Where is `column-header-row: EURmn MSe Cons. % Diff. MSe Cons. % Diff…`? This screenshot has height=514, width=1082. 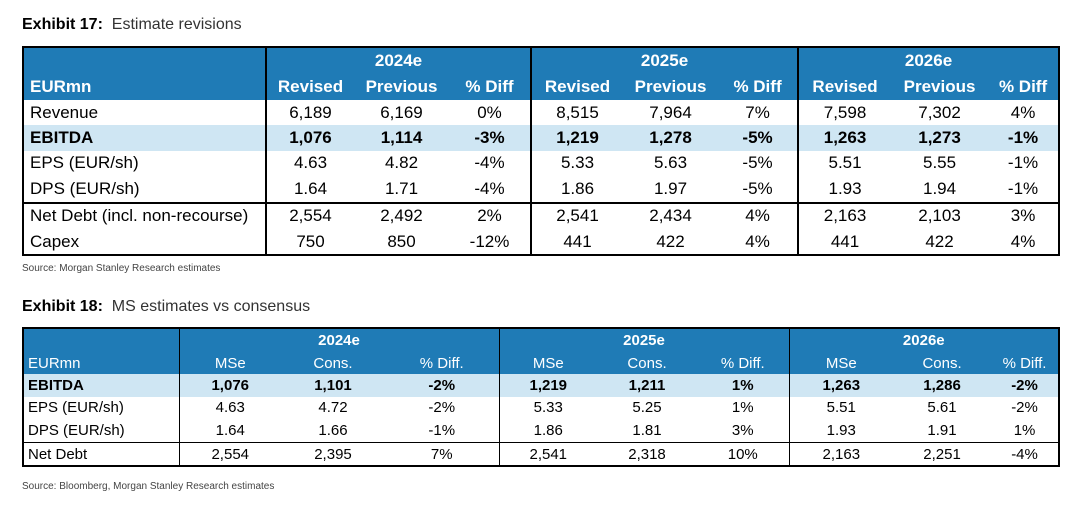
column-header-row: EURmn MSe Cons. % Diff. MSe Cons. % Diff… is located at coordinates (541, 363).